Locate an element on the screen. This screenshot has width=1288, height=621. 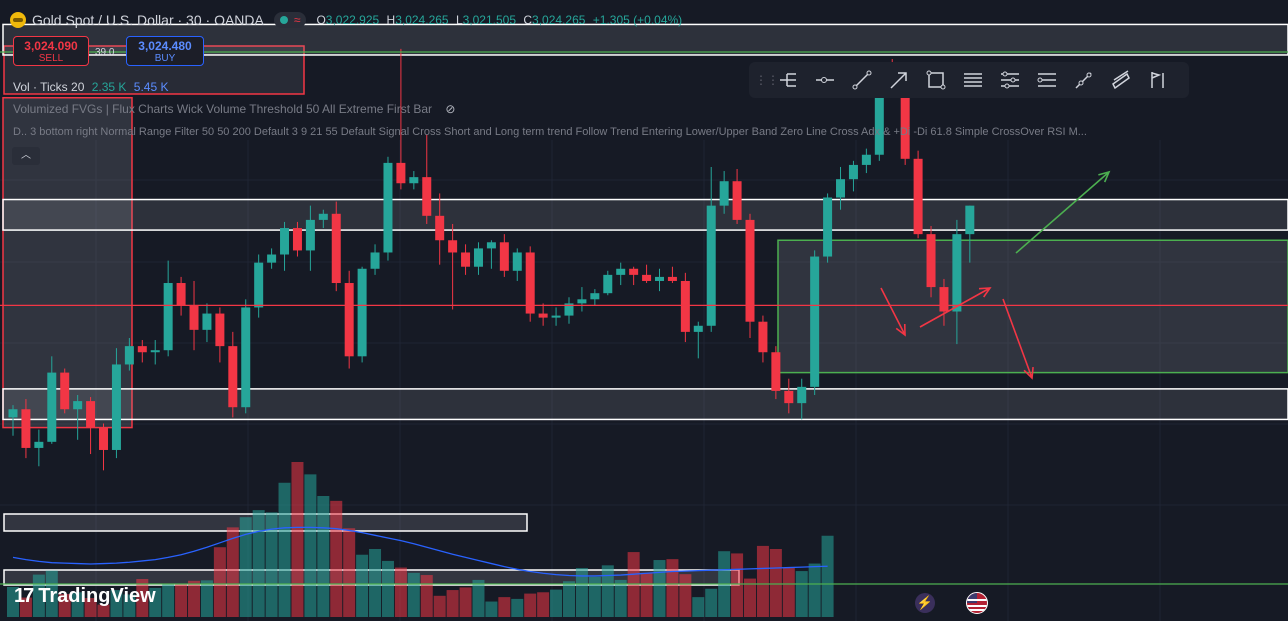
symbol-title: Gold Spot / U.S. Dollar · 30 · OANDA is located at coordinates (148, 20).